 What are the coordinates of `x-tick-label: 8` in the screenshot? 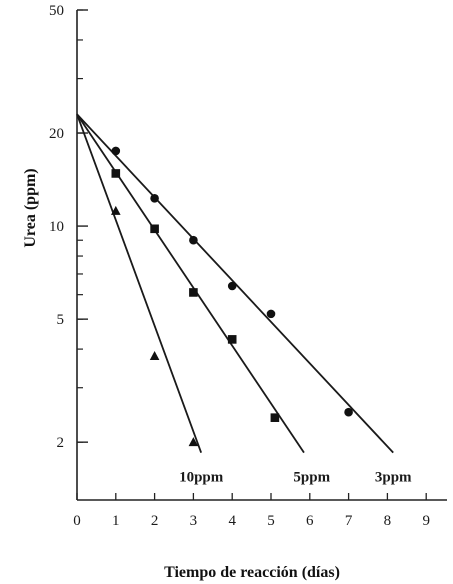 It's located at (388, 521).